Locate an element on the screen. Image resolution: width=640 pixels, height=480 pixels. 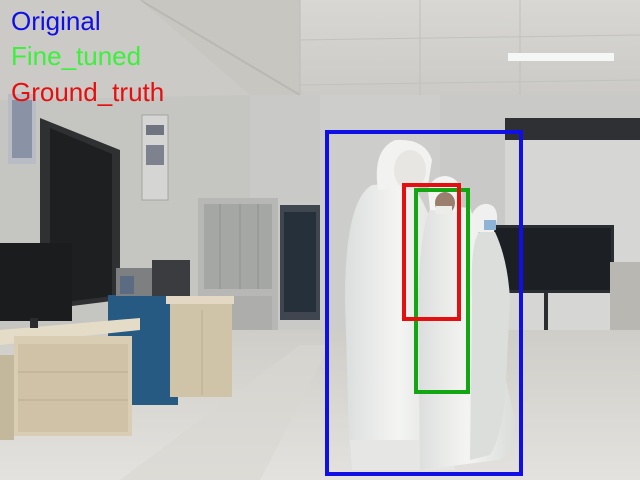
ground-truth-bbox is located at coordinates (431, 252).